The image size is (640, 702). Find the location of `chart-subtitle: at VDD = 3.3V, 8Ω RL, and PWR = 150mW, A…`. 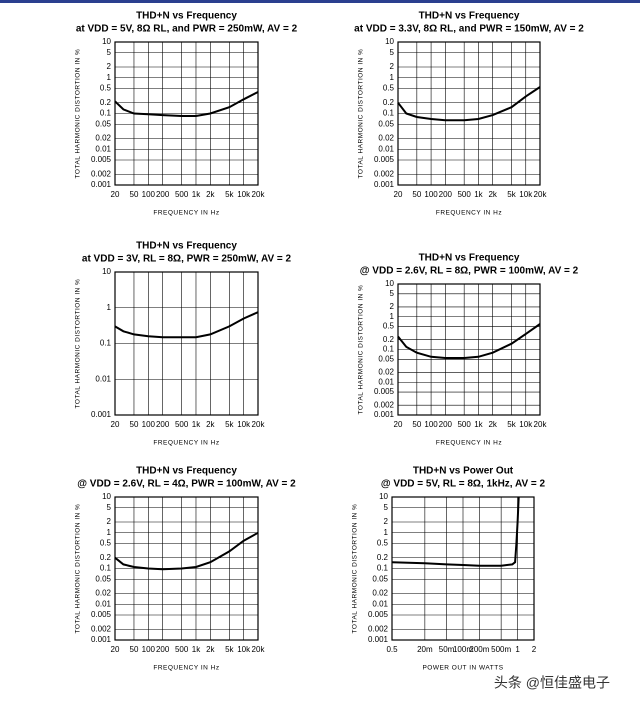

chart-subtitle: at VDD = 3.3V, 8Ω RL, and PWR = 150mW, A… is located at coordinates (469, 29).